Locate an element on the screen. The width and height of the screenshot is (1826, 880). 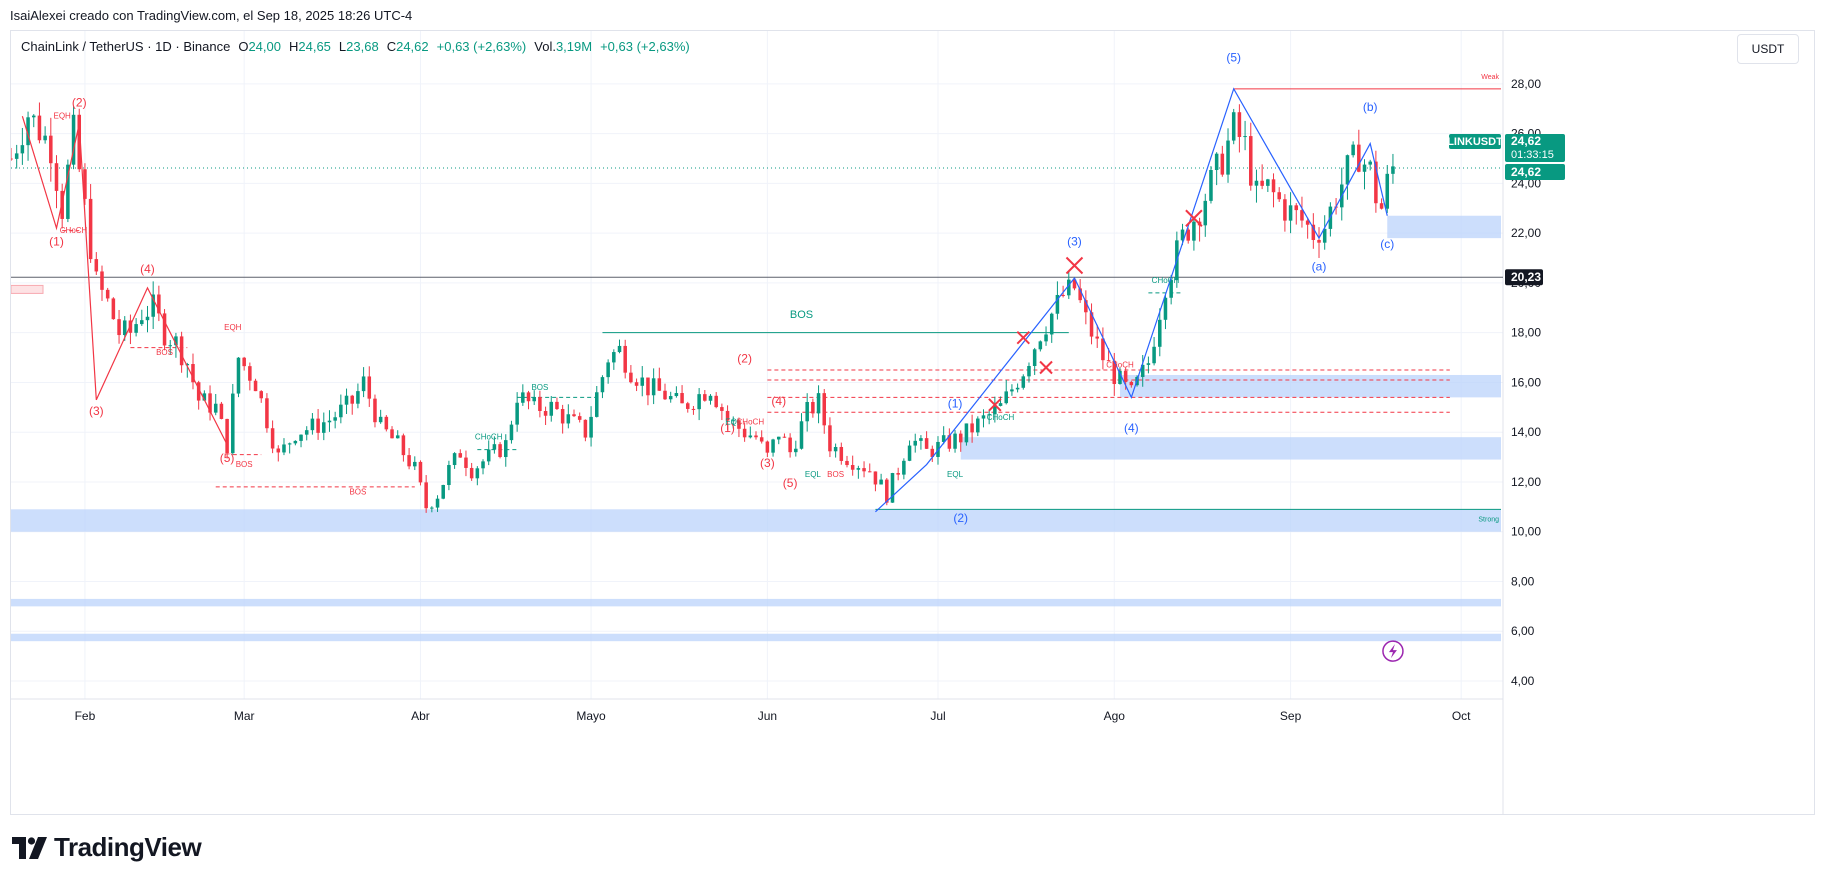
price-tag-text: 24,62 is located at coordinates (1526, 141).